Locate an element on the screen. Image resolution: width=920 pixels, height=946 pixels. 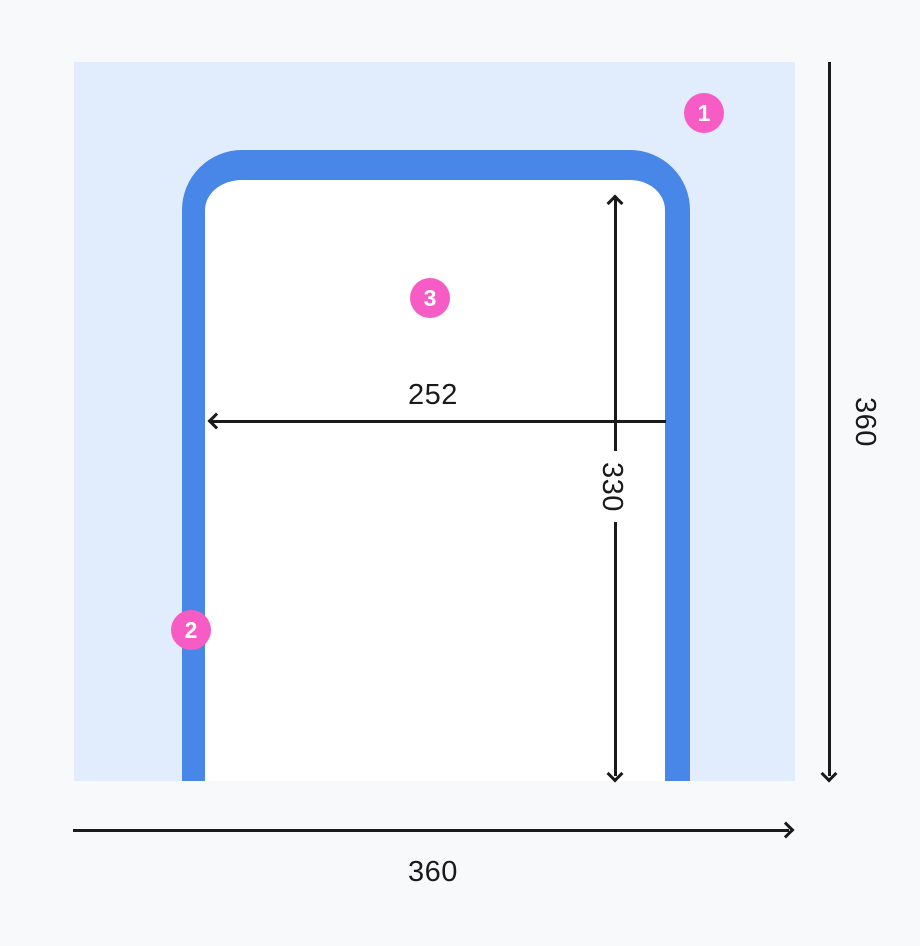
badge-label: 1 is located at coordinates (704, 112).